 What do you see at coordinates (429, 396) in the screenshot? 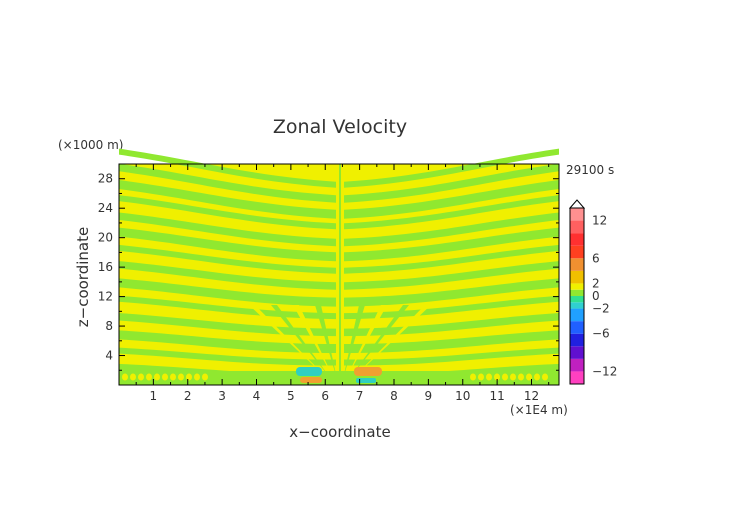
I see `x-tick-label: 9` at bounding box center [429, 396].